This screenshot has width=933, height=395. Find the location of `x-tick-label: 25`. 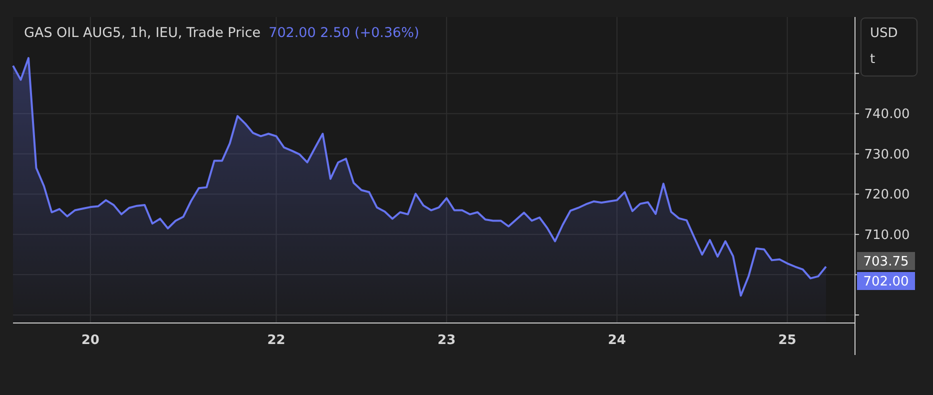

x-tick-label: 25 is located at coordinates (787, 340).